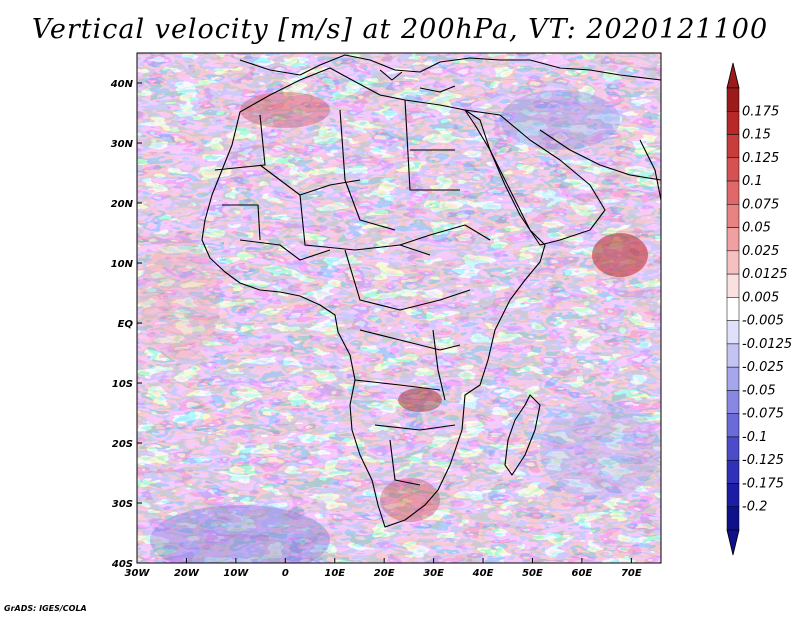 This screenshot has height=618, width=800. Describe the element at coordinates (754, 437) in the screenshot. I see `colorbar-label: -0.1` at that location.